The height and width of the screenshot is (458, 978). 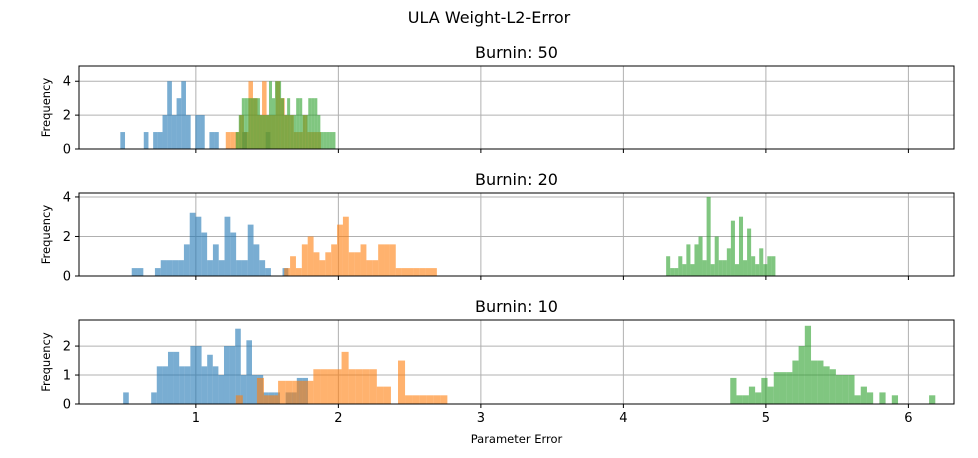 I want to click on x-tick-label: 6, so click(x=908, y=418).